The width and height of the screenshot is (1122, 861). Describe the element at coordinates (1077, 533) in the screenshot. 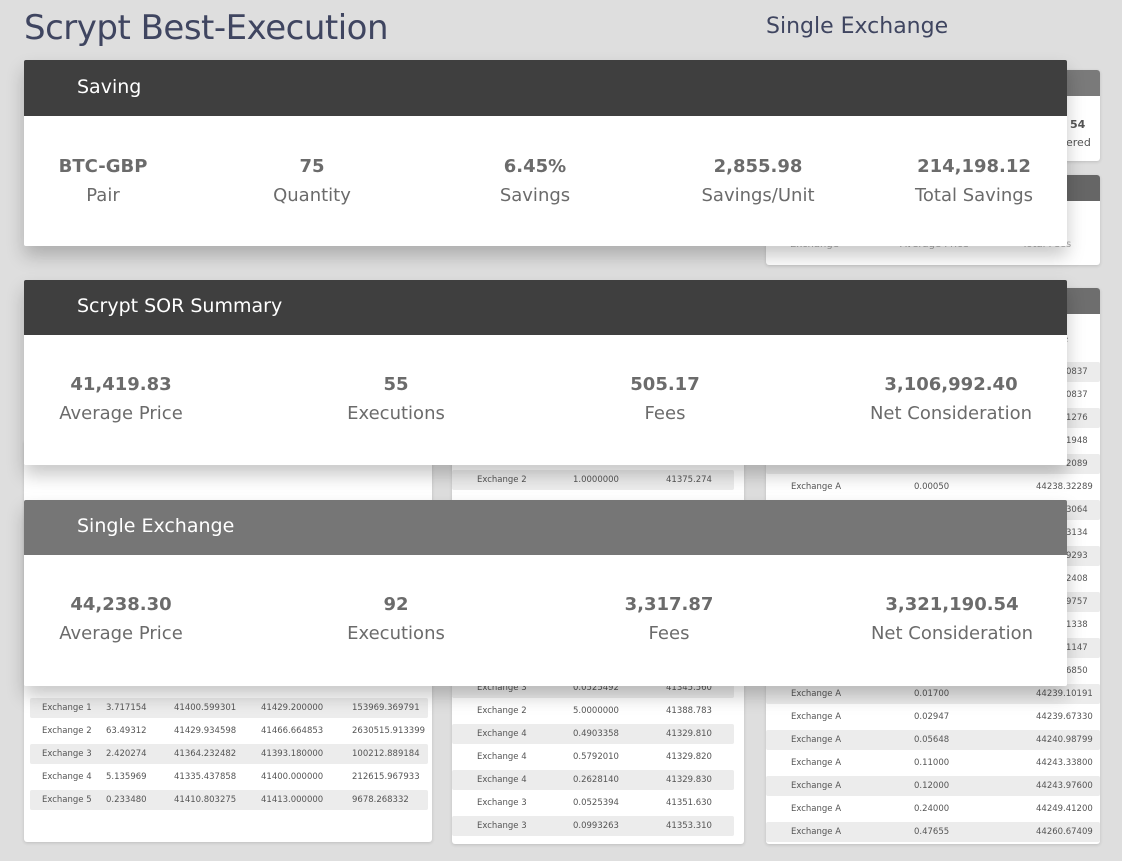

I see `table-cell: 3134` at that location.